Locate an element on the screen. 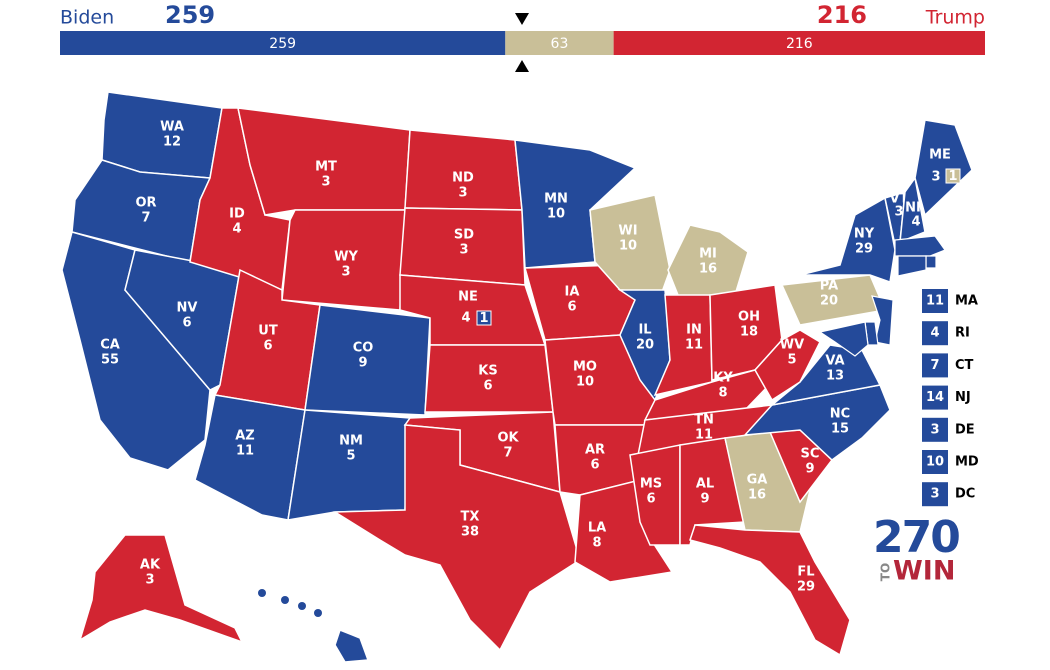 The height and width of the screenshot is (670, 1050). small-state-abbr: MD is located at coordinates (967, 462).